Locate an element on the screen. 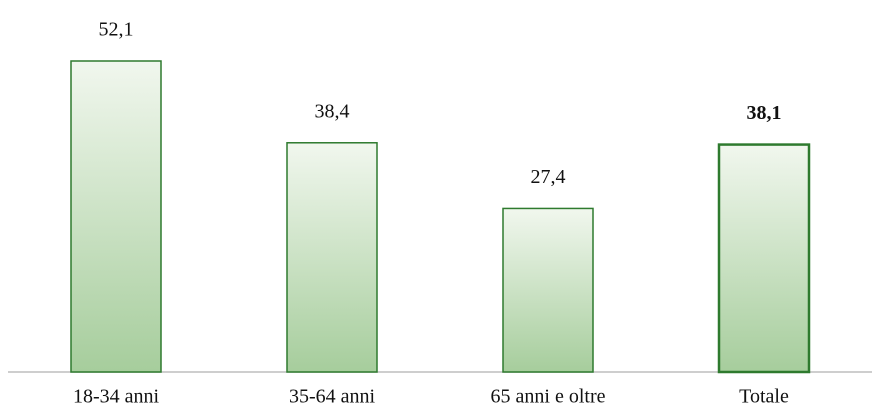  x-tick-label: Totale is located at coordinates (764, 397).